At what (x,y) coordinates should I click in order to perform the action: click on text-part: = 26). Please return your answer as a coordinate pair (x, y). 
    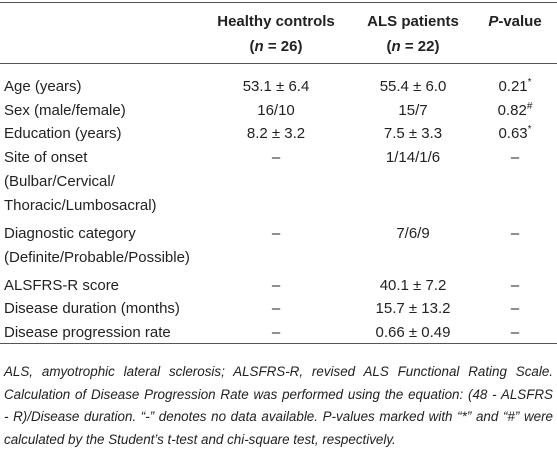
    Looking at the image, I should click on (283, 46).